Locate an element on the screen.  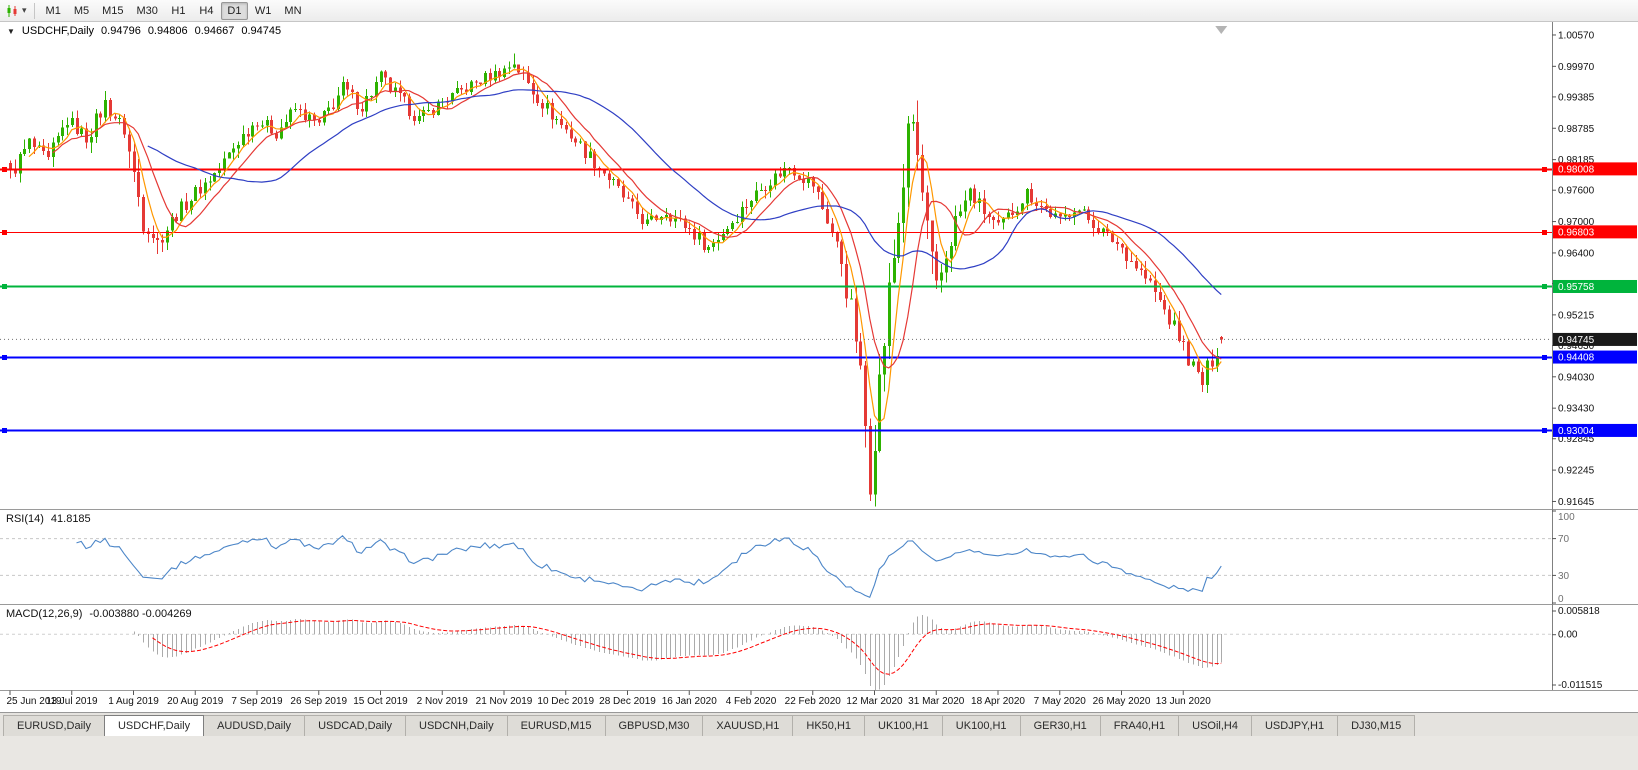
chart-tab: GBPUSD,M30 is located at coordinates (654, 725).